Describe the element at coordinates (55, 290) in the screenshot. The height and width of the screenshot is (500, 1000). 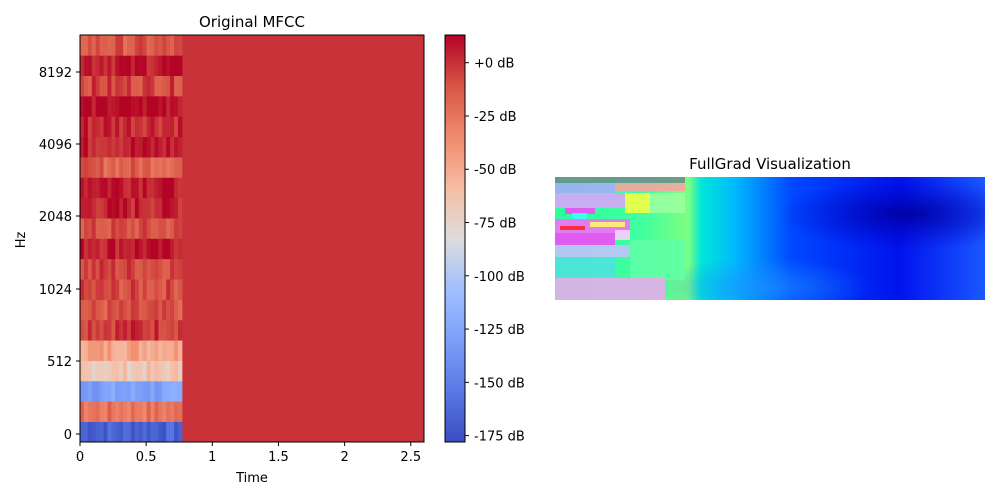
I see `mfcc-y-tick-label: 1024` at that location.